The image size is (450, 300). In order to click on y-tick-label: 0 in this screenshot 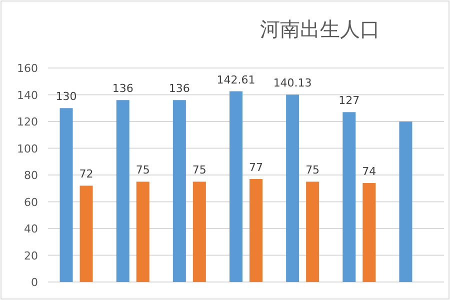, I will do `click(34, 282)`.